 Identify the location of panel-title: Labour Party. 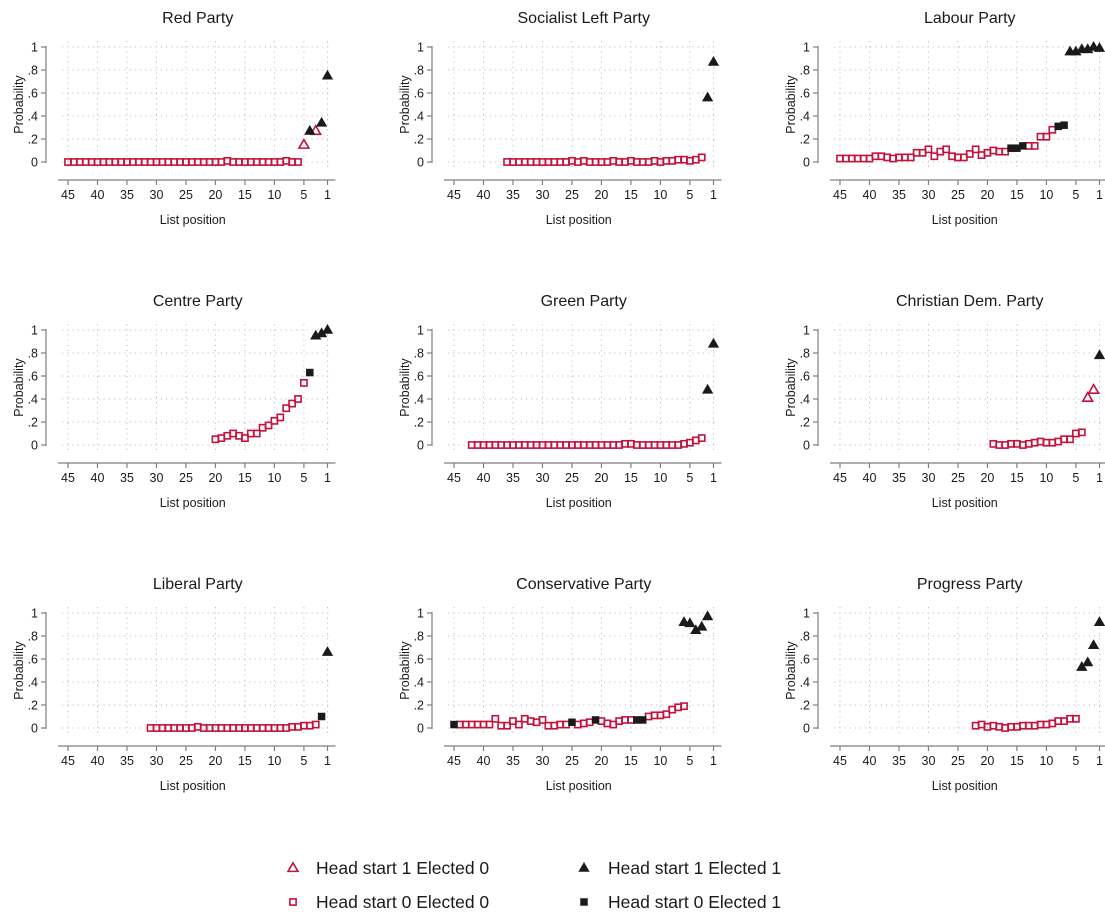
(970, 18).